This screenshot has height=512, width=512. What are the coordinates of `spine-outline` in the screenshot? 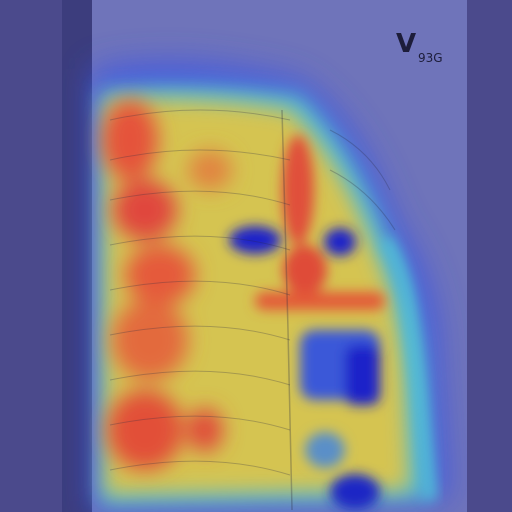 It's located at (287, 310).